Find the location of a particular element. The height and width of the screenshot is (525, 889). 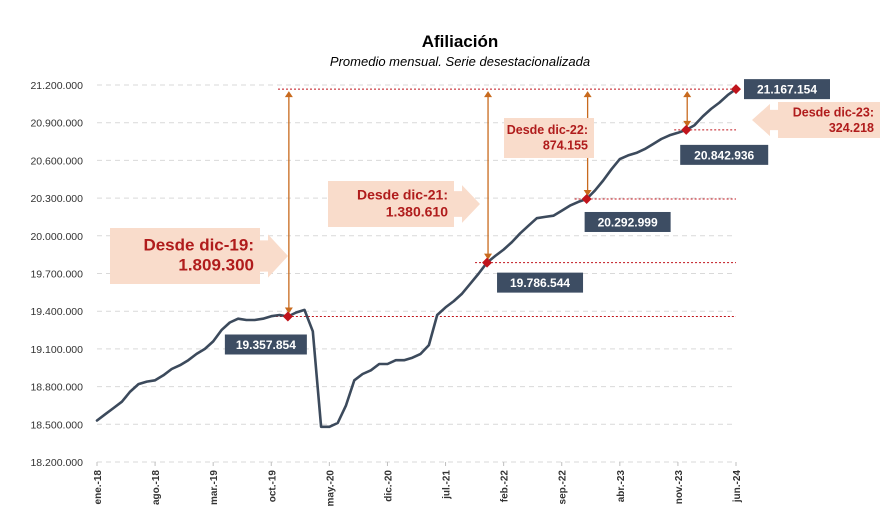

x-tick-label: may.-20 is located at coordinates (330, 488).